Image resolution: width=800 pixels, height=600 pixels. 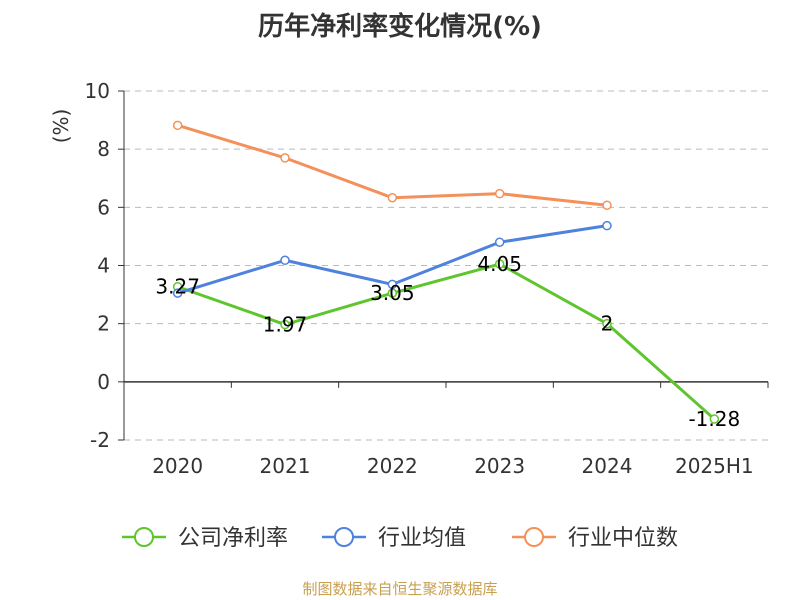 What do you see at coordinates (623, 538) in the screenshot?
I see `legend-label: 行业中位数` at bounding box center [623, 538].